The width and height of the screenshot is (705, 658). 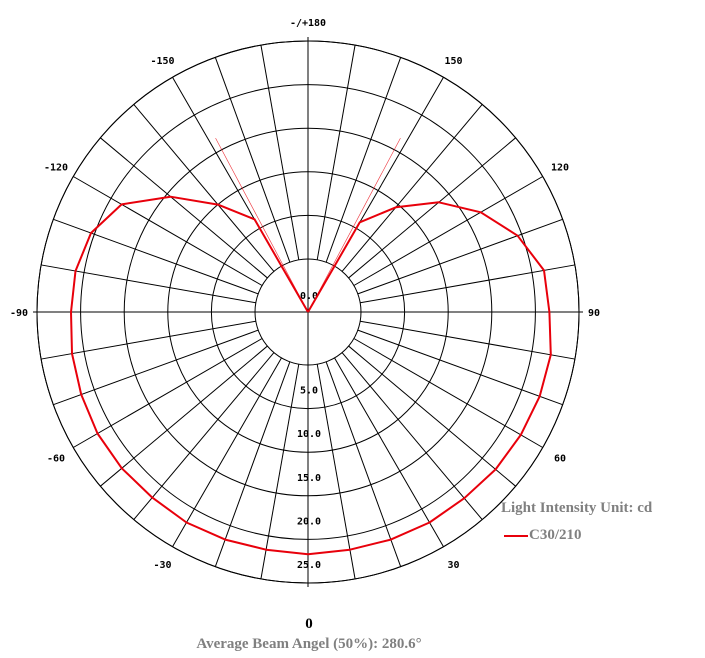 I want to click on x-axis-label: 0, so click(x=309, y=624).